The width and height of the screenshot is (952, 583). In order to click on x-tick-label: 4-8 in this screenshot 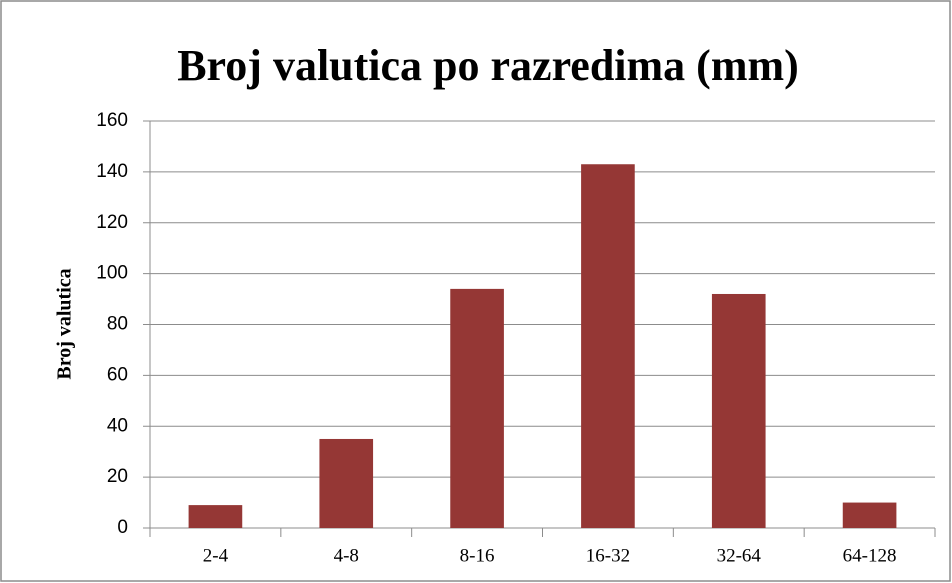, I will do `click(346, 555)`.